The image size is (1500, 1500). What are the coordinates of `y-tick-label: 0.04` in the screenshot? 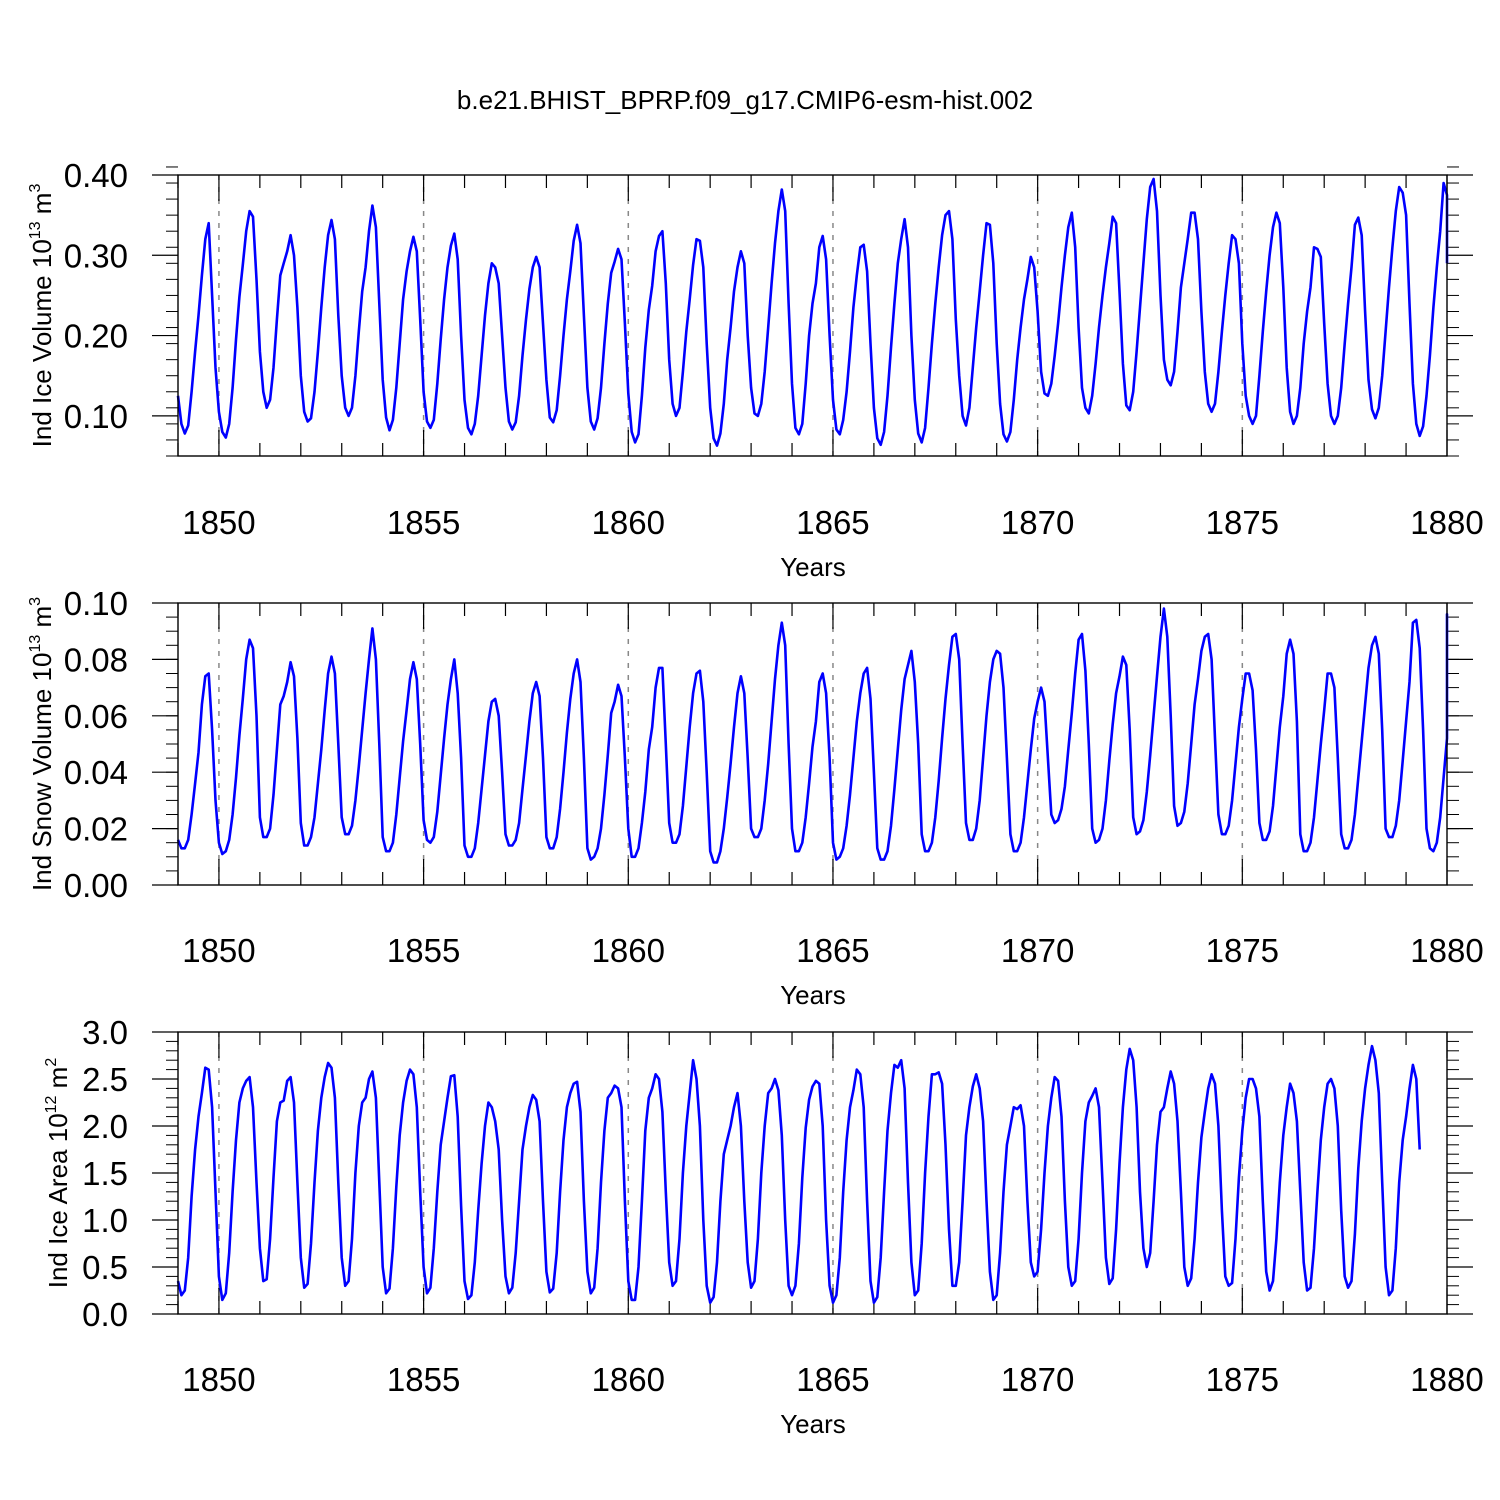 It's located at (96, 772).